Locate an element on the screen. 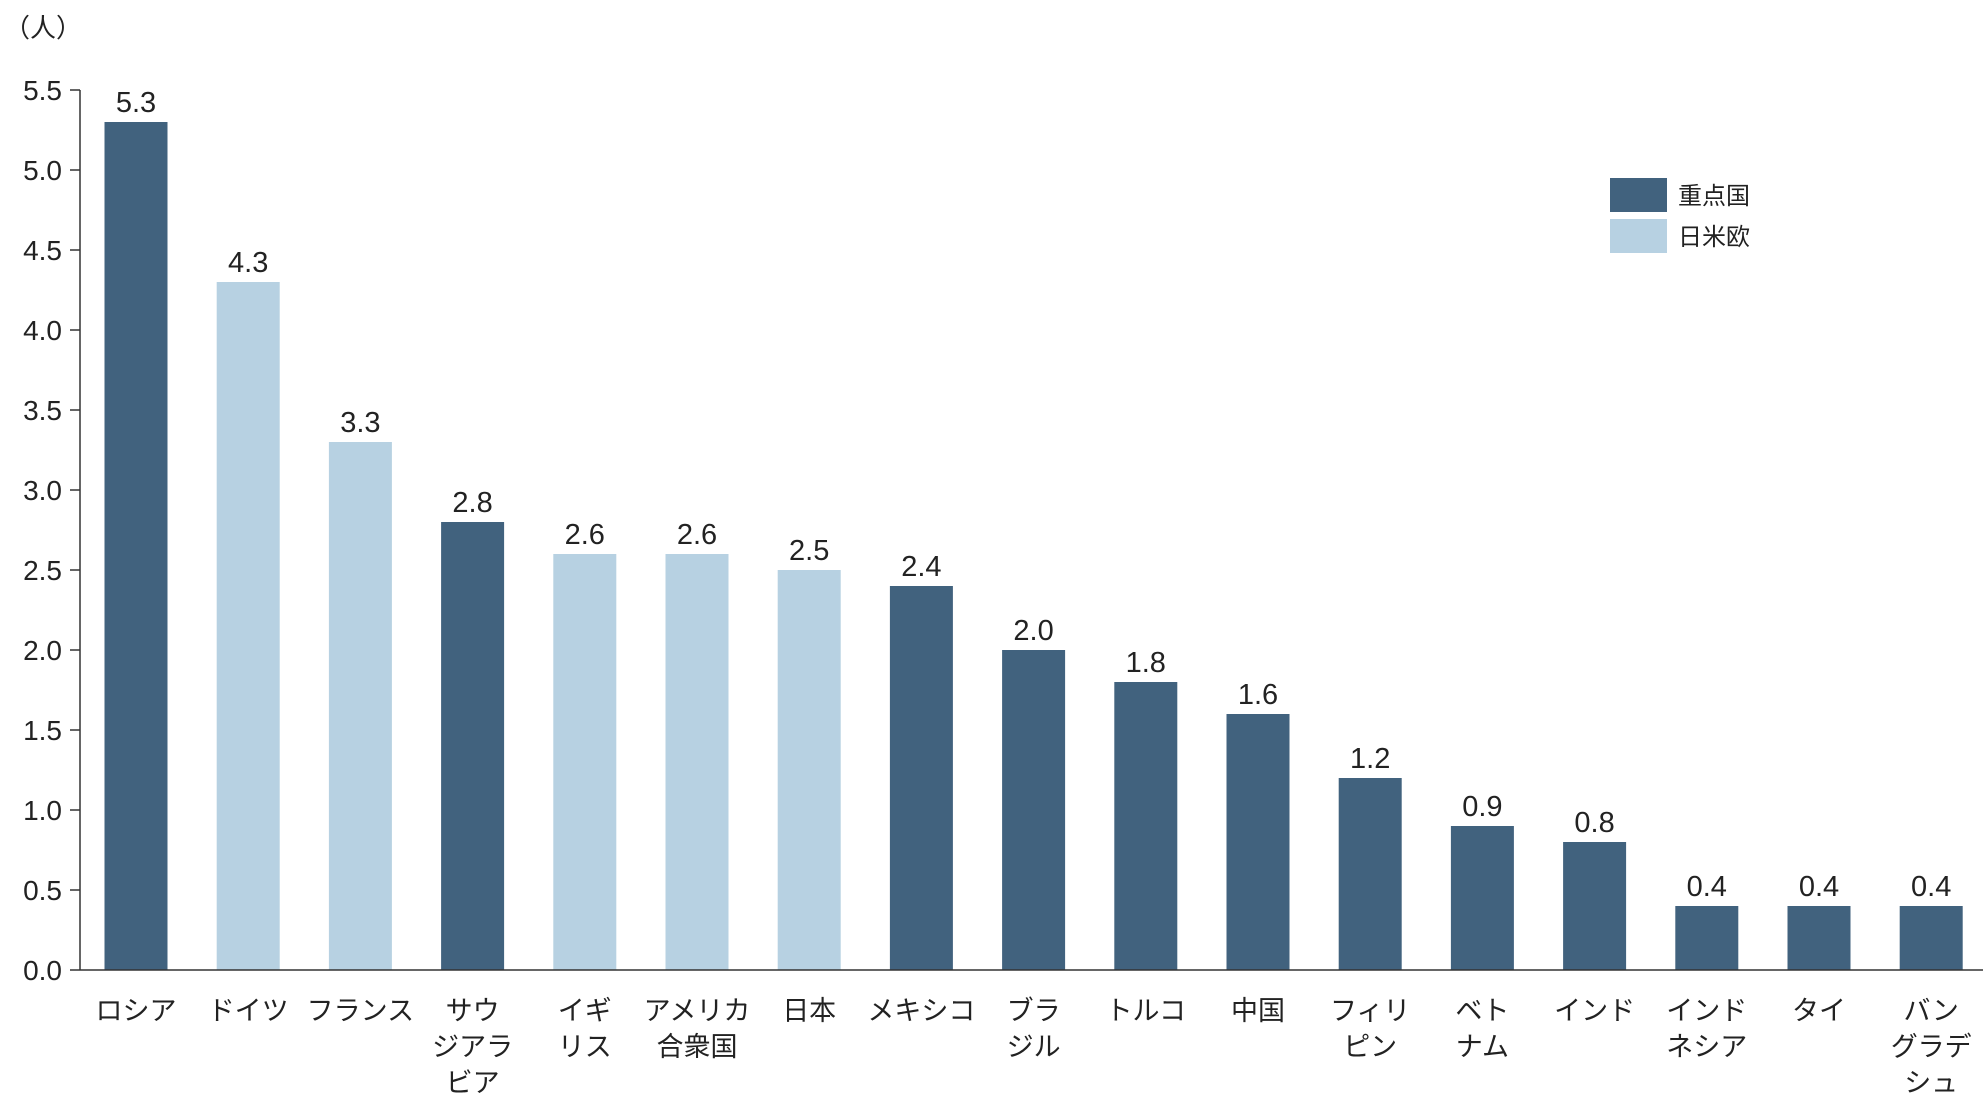 This screenshot has width=1983, height=1096. y-axis-unit-label: （人） is located at coordinates (43, 29).